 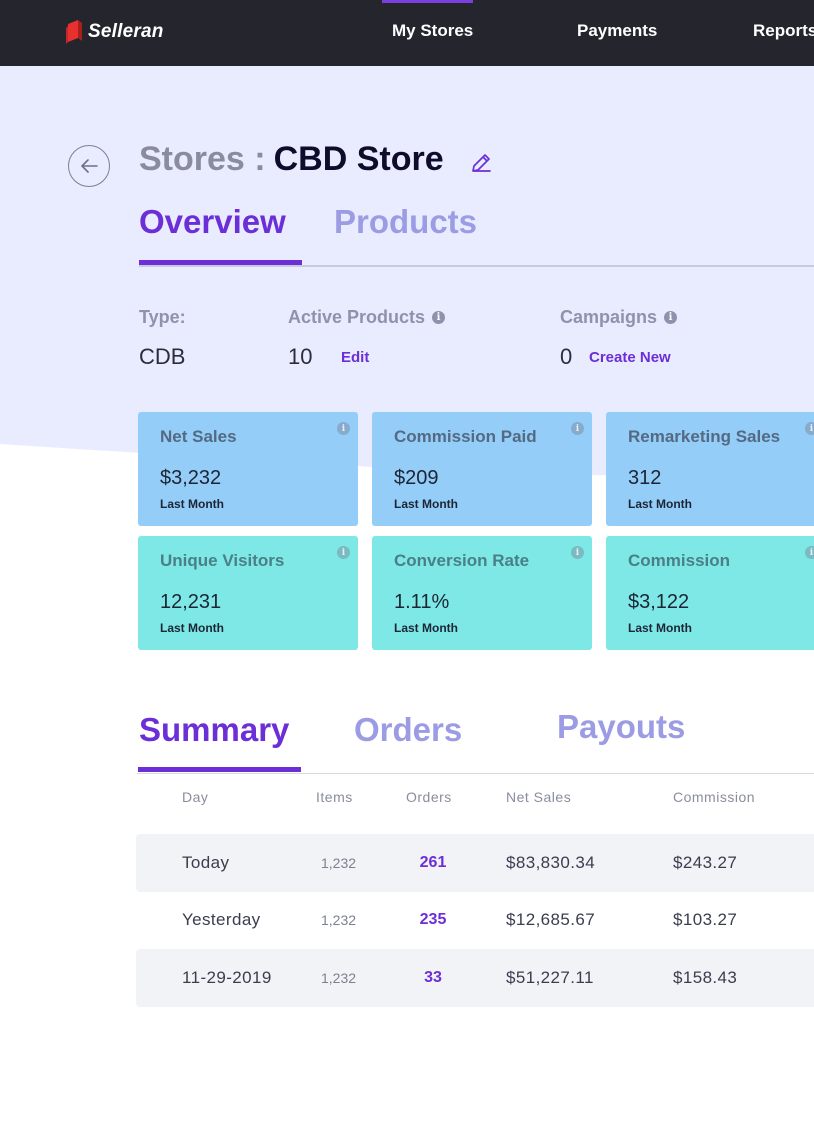 What do you see at coordinates (429, 797) in the screenshot?
I see `column-header-orders: Orders` at bounding box center [429, 797].